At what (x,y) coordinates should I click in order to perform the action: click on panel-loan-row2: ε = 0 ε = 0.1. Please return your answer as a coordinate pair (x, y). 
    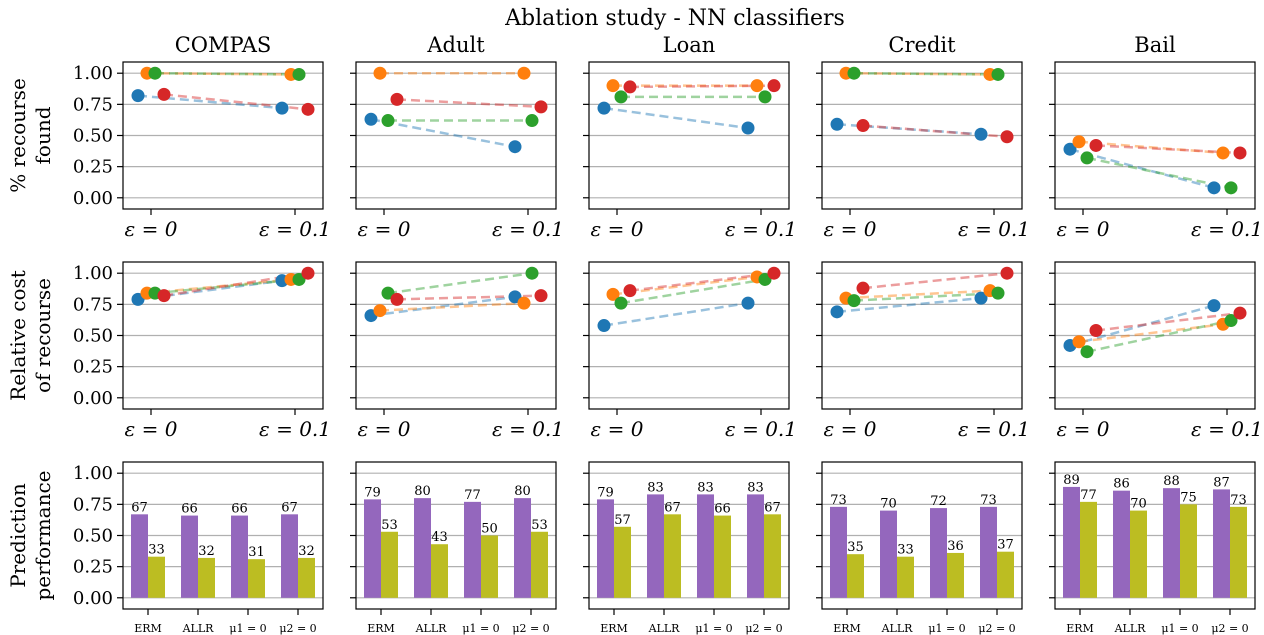
    Looking at the image, I should click on (690, 351).